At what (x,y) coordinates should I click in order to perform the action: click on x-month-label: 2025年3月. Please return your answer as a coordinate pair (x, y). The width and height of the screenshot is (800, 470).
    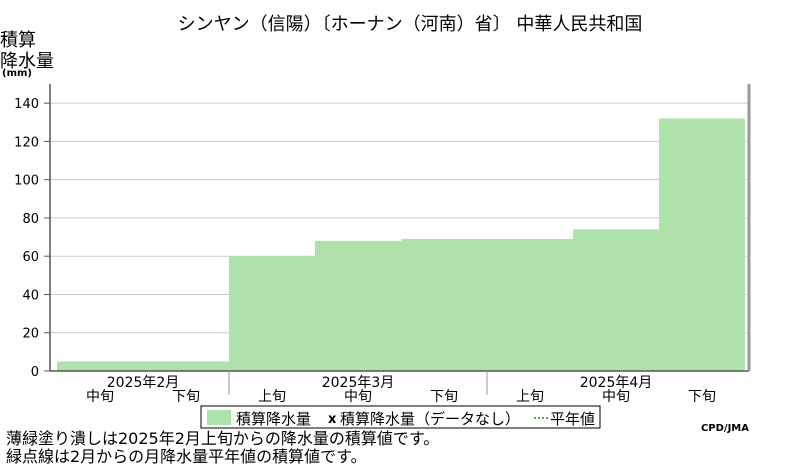
    Looking at the image, I should click on (358, 383).